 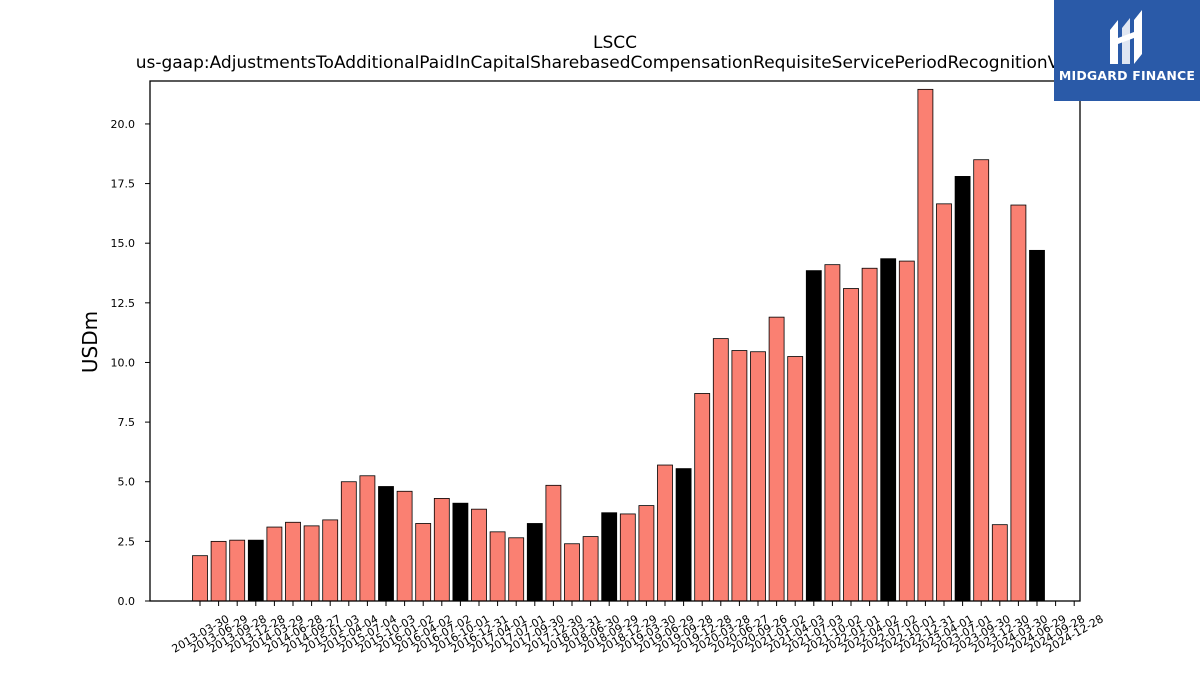 I want to click on y-tick-label: 0.0, so click(x=127, y=601).